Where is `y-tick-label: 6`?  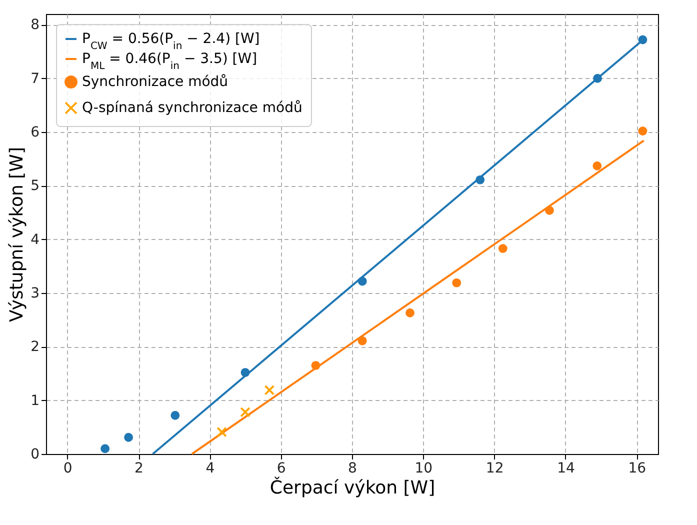
y-tick-label: 6 is located at coordinates (35, 132).